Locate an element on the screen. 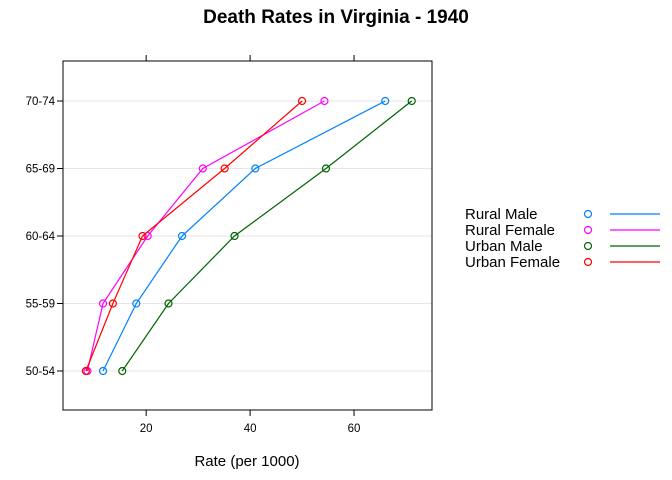 The height and width of the screenshot is (480, 672). y-tick-label-55-59: 55-59 is located at coordinates (40, 305).